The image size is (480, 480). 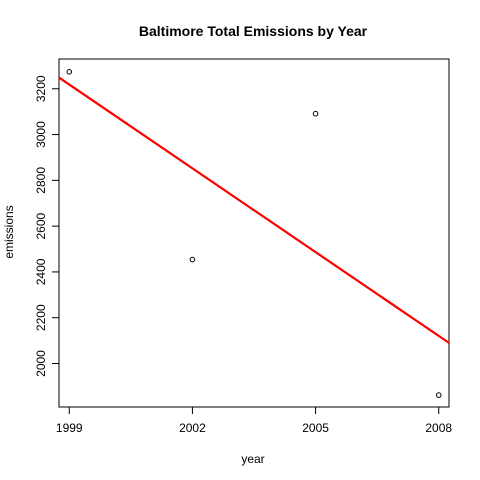 What do you see at coordinates (41, 363) in the screenshot?
I see `y-tick-label: 2000` at bounding box center [41, 363].